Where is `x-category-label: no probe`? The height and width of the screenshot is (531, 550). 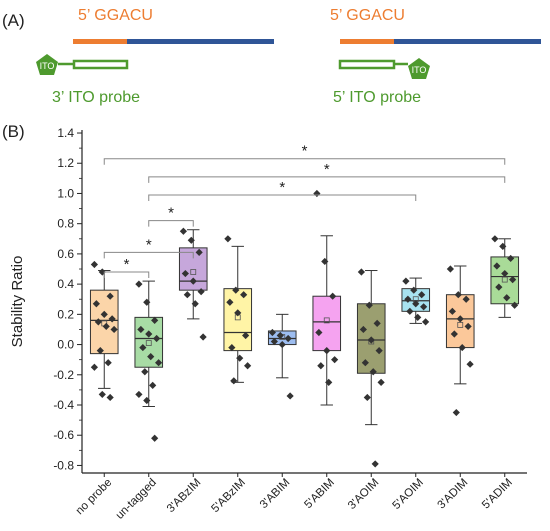
x-category-label: no probe is located at coordinates (94, 497).